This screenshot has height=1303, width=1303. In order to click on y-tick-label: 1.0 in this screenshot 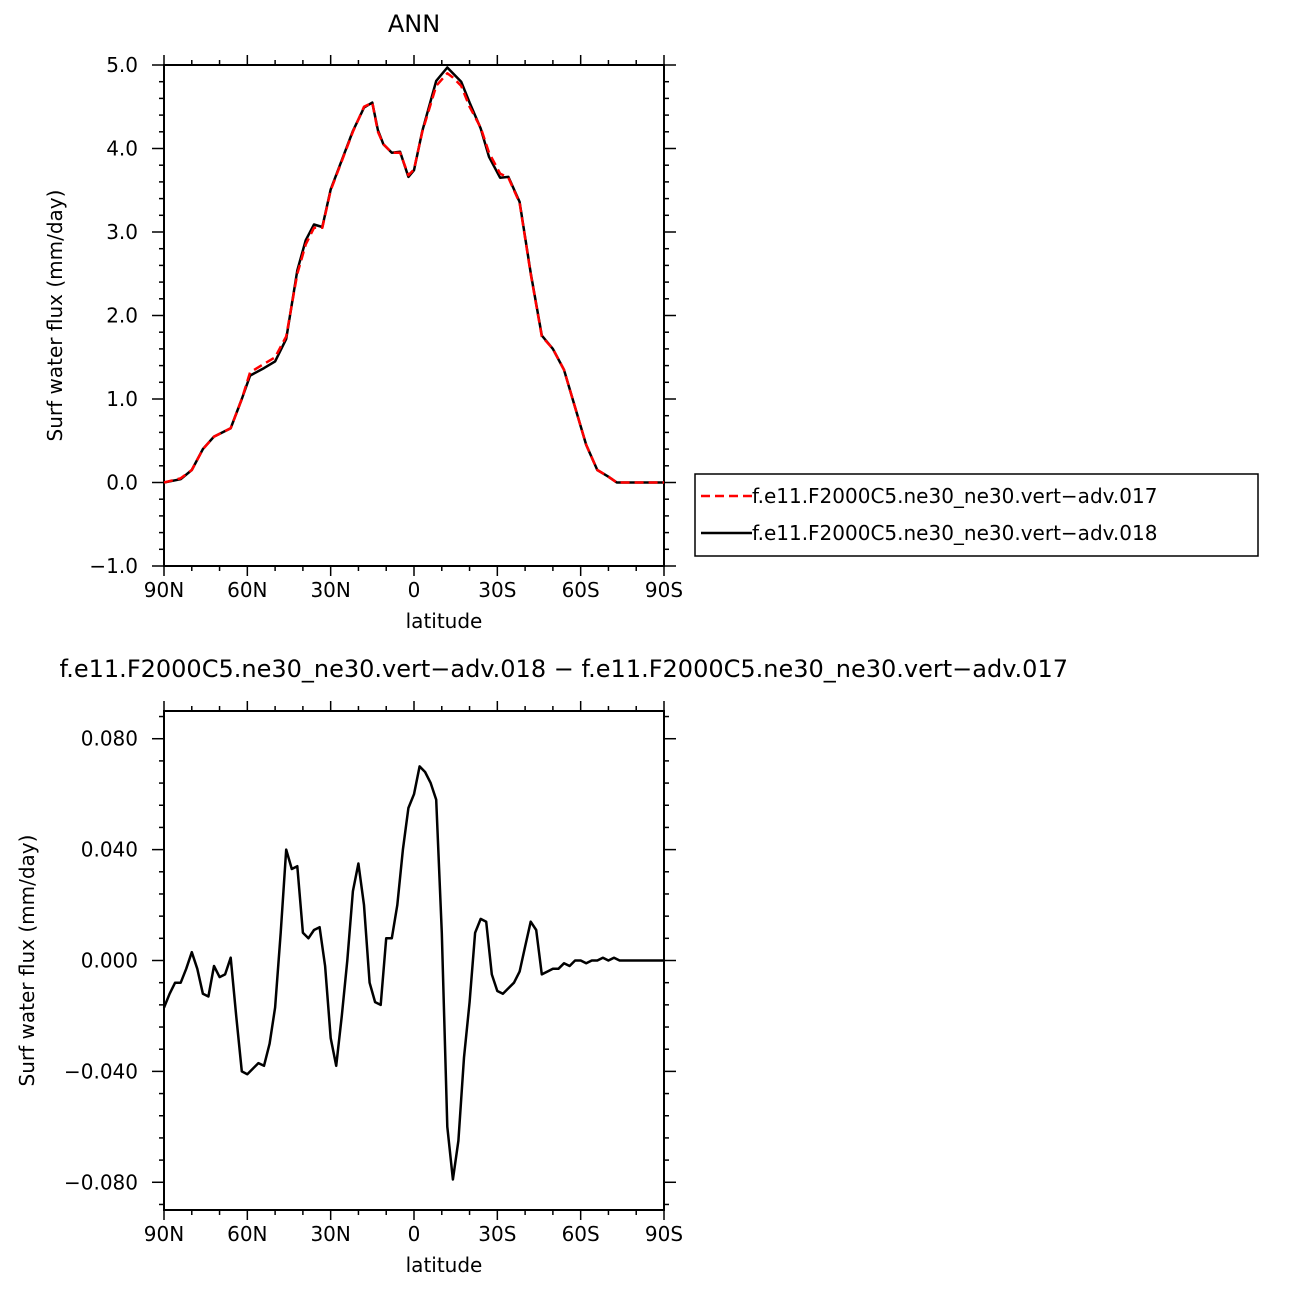, I will do `click(122, 399)`.